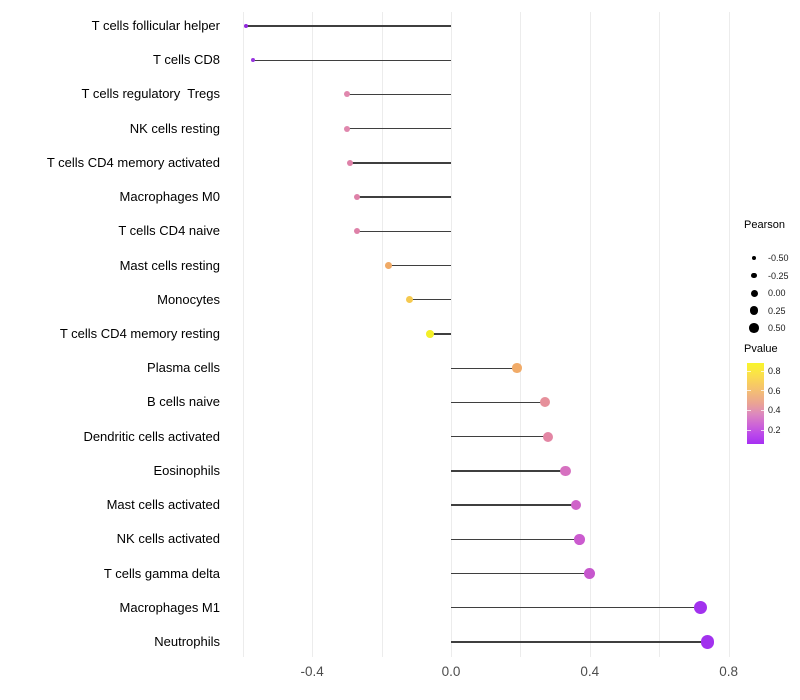 The width and height of the screenshot is (800, 700). Describe the element at coordinates (169, 607) in the screenshot. I see `y-axis-label: Macrophages M1` at that location.